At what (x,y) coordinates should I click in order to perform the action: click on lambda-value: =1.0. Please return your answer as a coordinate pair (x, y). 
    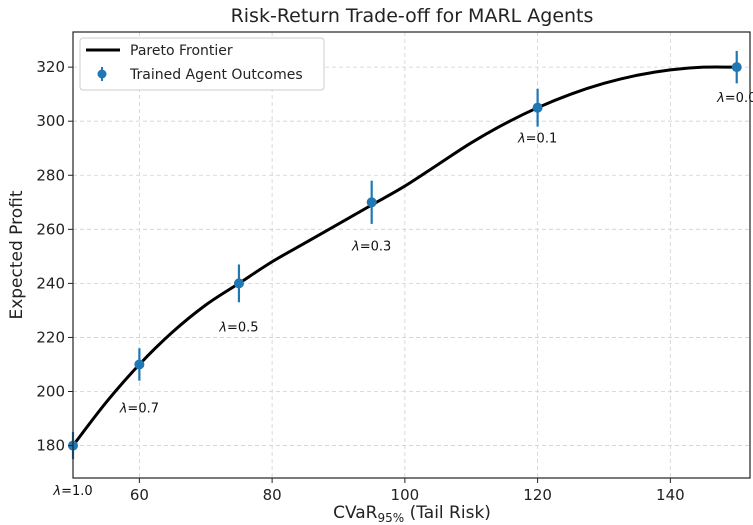
    Looking at the image, I should click on (77, 491).